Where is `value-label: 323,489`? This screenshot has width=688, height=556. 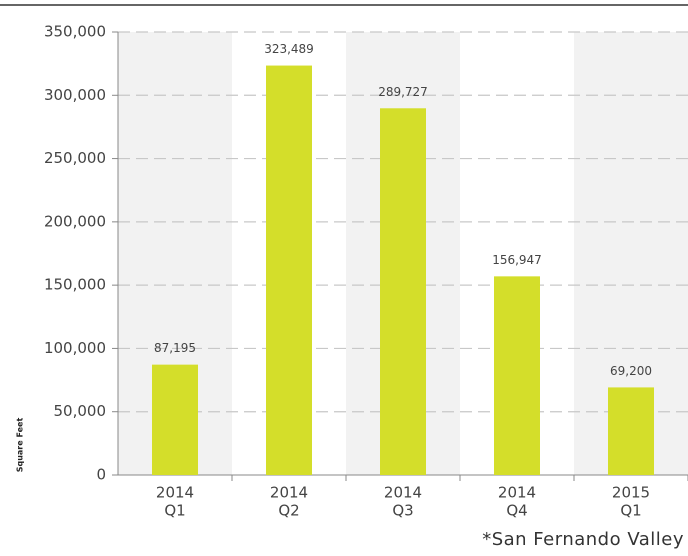
value-label: 323,489 is located at coordinates (289, 49).